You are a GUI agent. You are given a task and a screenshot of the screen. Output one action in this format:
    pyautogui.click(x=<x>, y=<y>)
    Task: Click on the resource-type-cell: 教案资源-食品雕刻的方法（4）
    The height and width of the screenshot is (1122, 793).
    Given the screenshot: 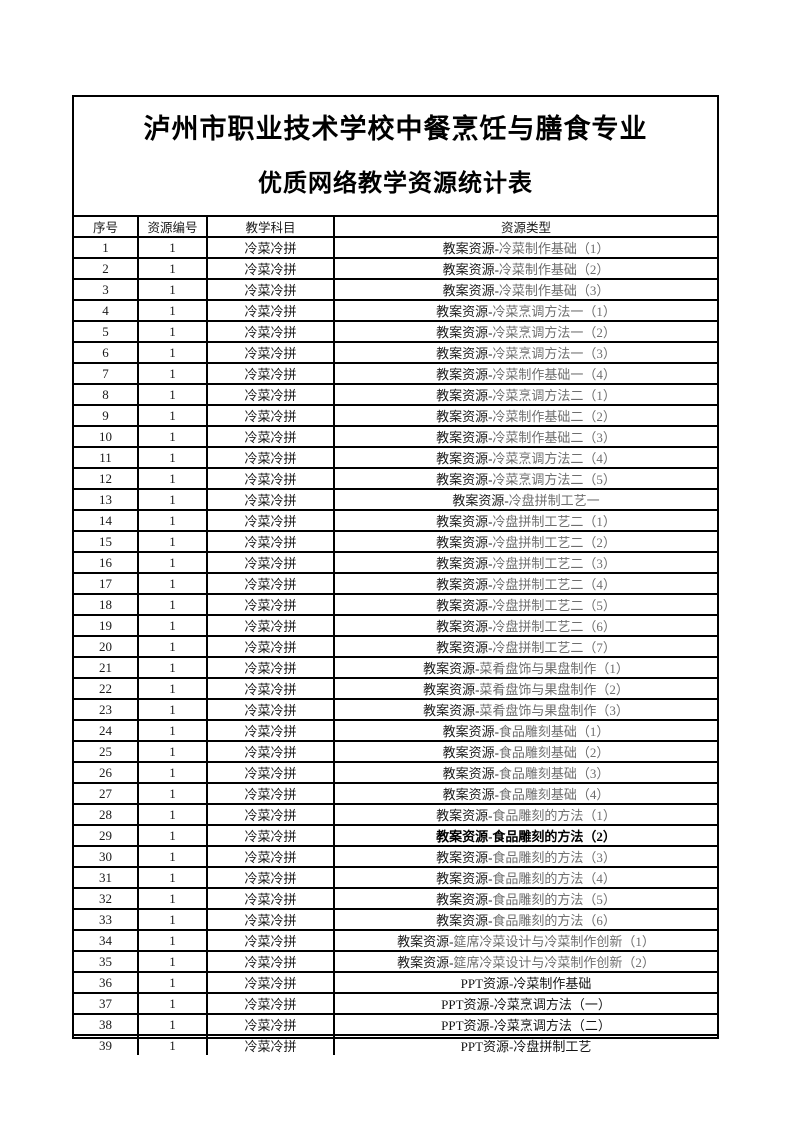 What is the action you would take?
    pyautogui.click(x=525, y=877)
    